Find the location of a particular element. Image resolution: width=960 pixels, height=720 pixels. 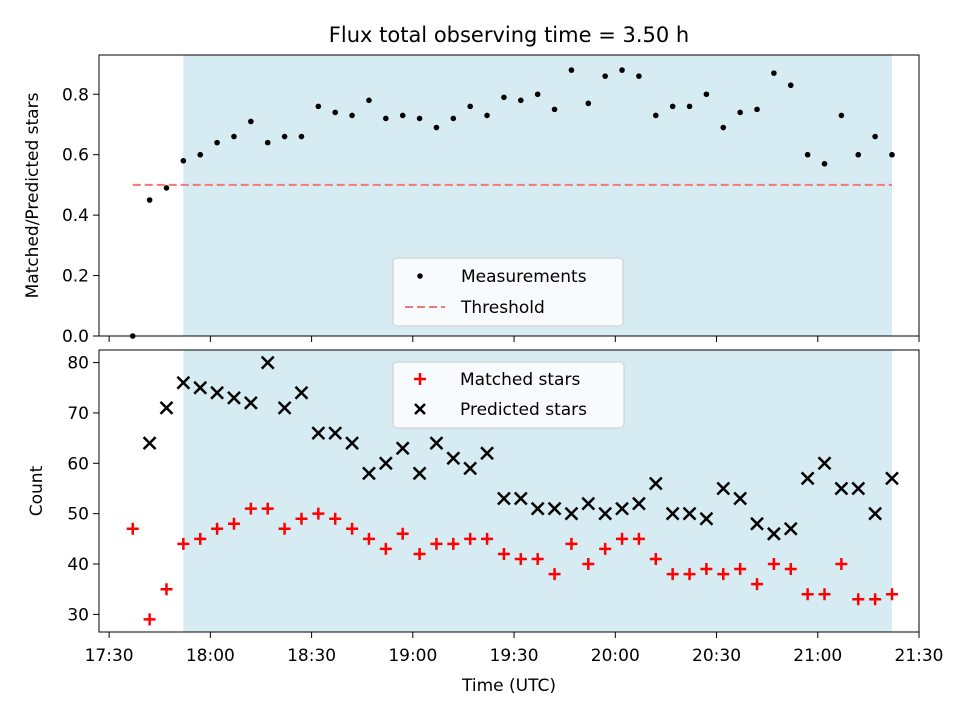

x-axis-label: Time (UTC) is located at coordinates (508, 686).